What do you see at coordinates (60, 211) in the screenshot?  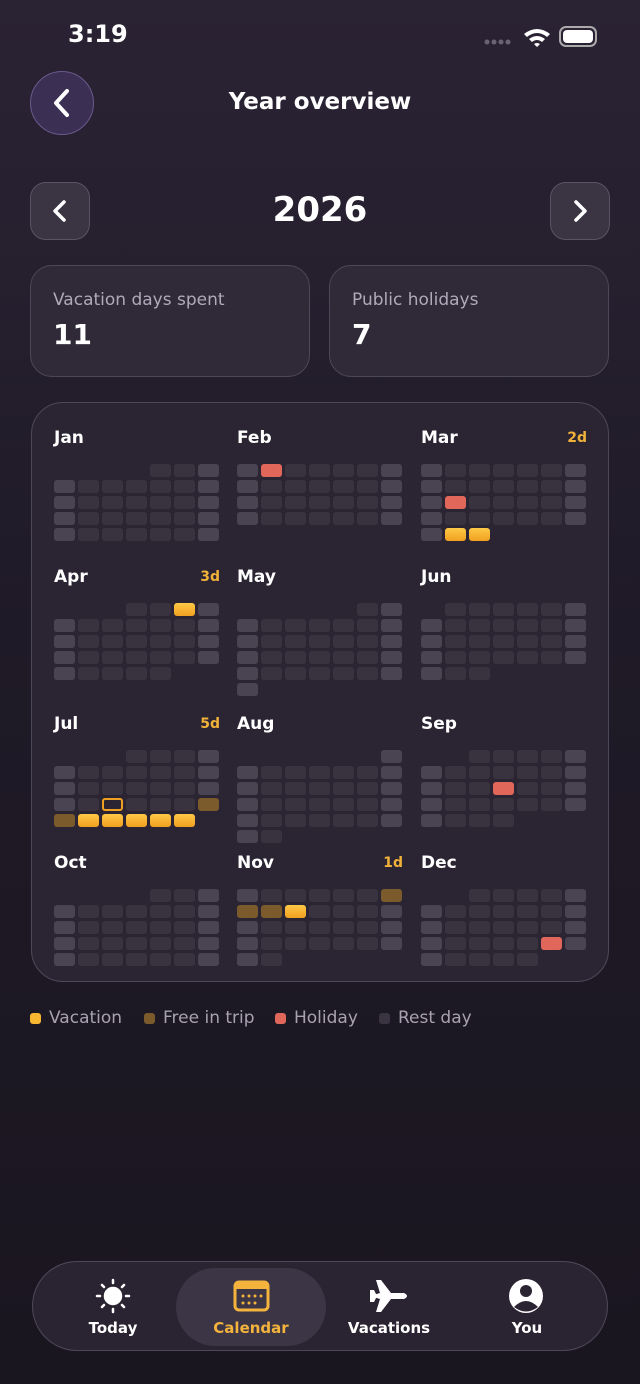 I see `prev-year-button` at bounding box center [60, 211].